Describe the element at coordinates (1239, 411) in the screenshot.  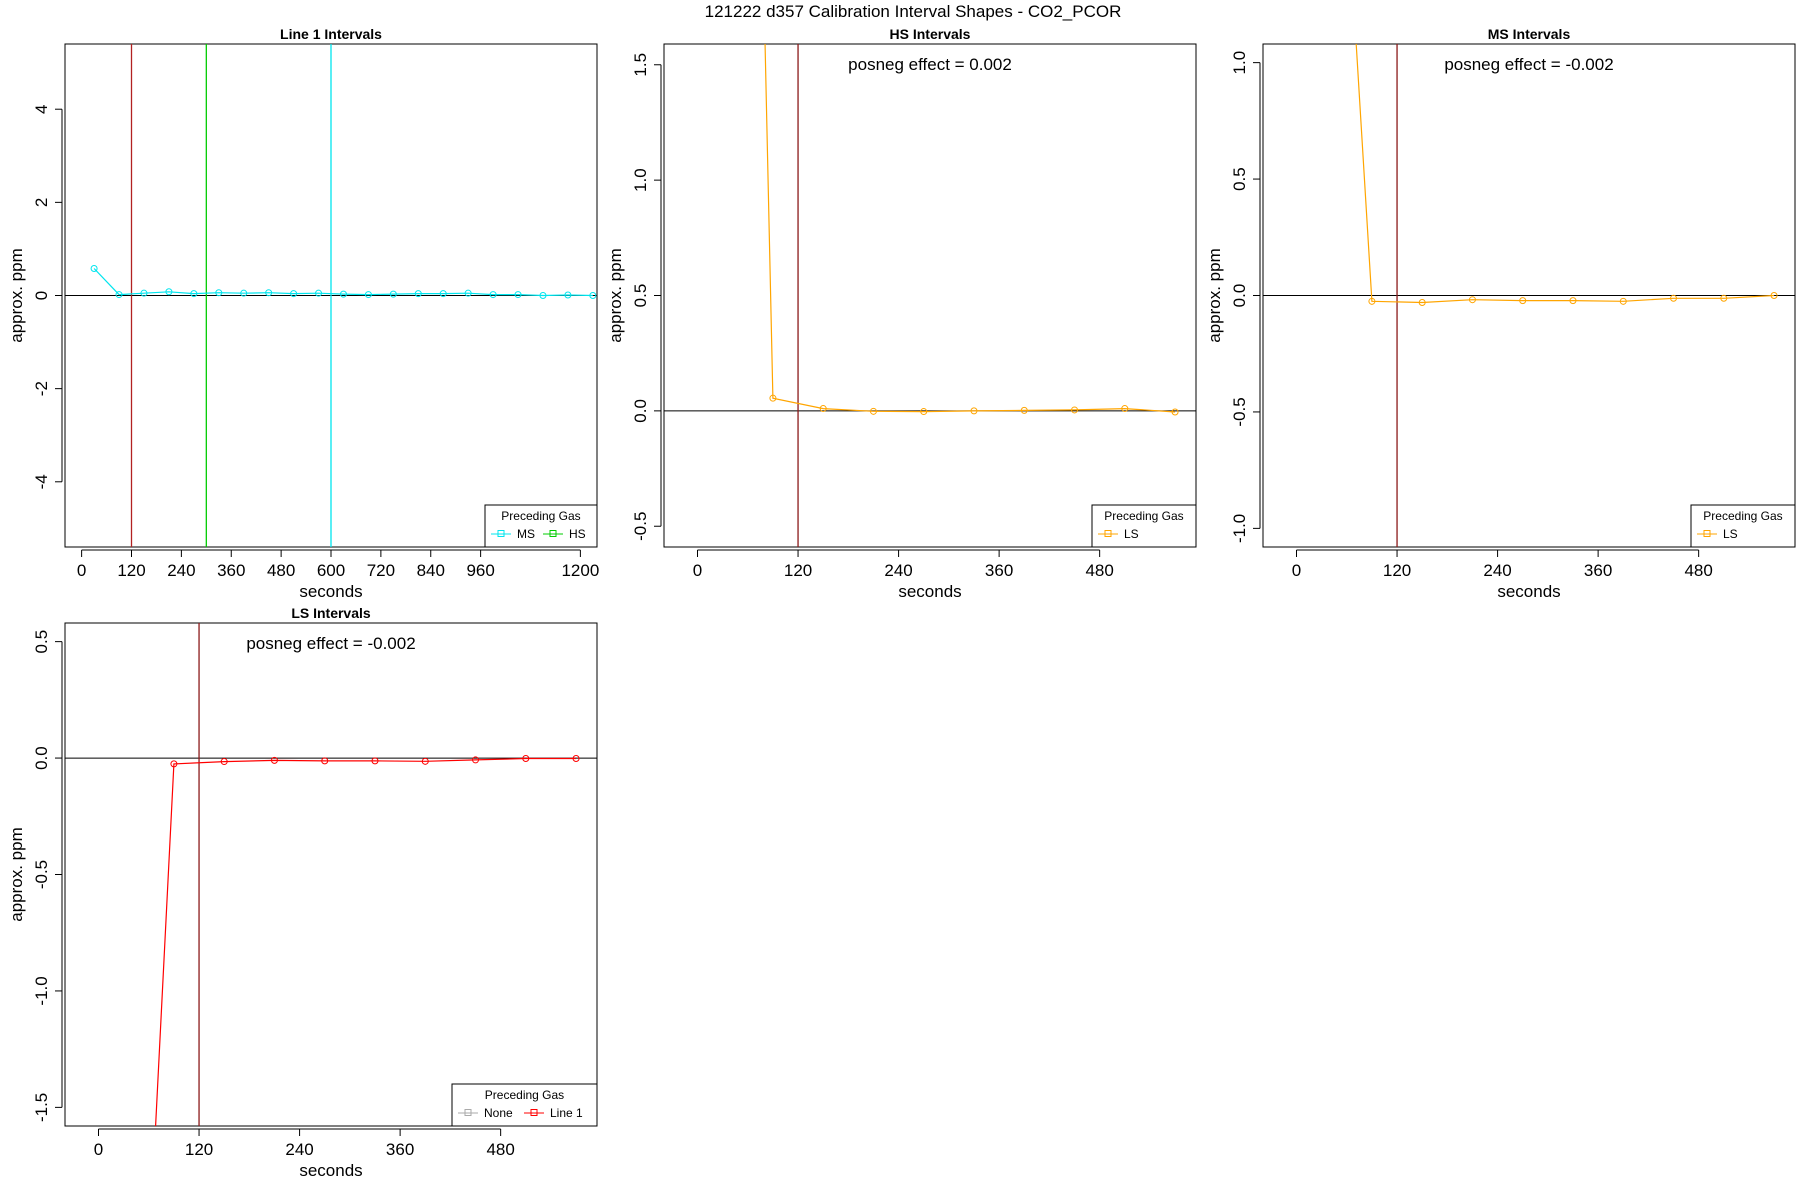
I see `y-tick-label: -0.5` at that location.